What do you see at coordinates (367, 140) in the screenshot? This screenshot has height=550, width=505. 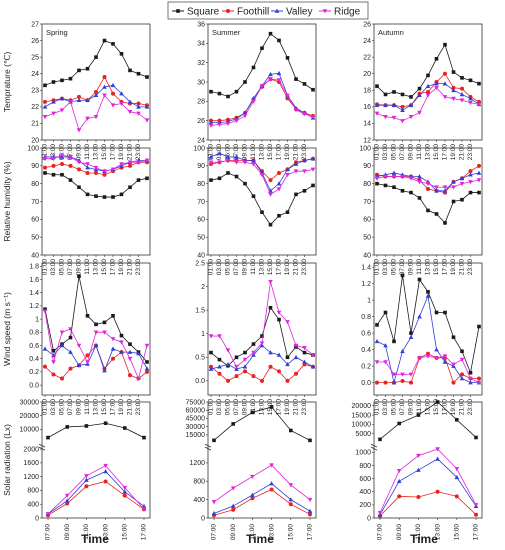 I see `y-tick-label: 12` at bounding box center [367, 140].